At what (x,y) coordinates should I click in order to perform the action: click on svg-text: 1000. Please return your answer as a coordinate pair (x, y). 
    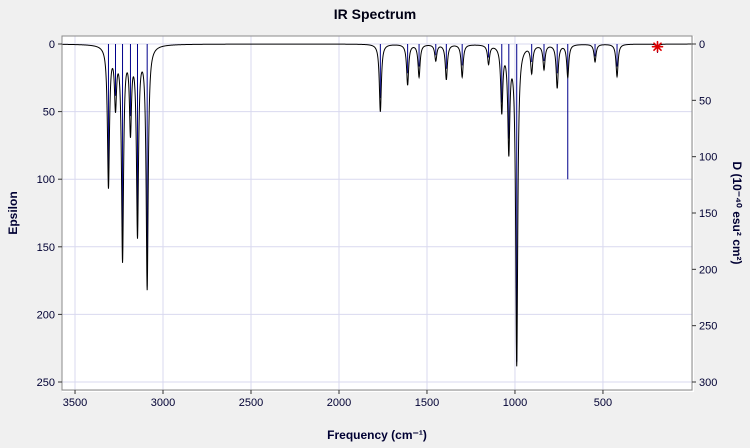
    Looking at the image, I should click on (515, 403).